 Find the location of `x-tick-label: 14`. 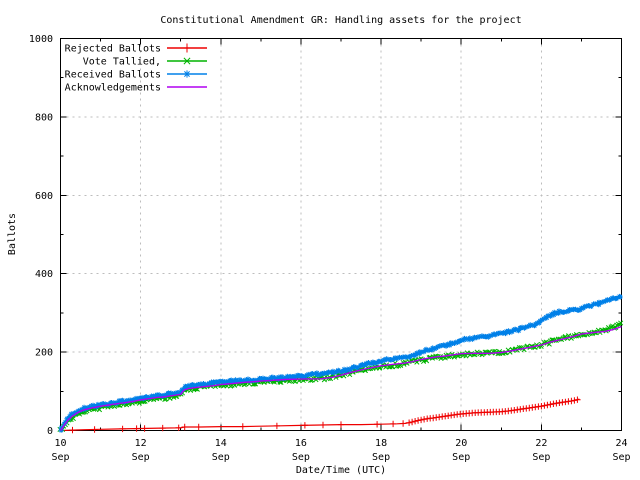

x-tick-label: 14 is located at coordinates (221, 443).